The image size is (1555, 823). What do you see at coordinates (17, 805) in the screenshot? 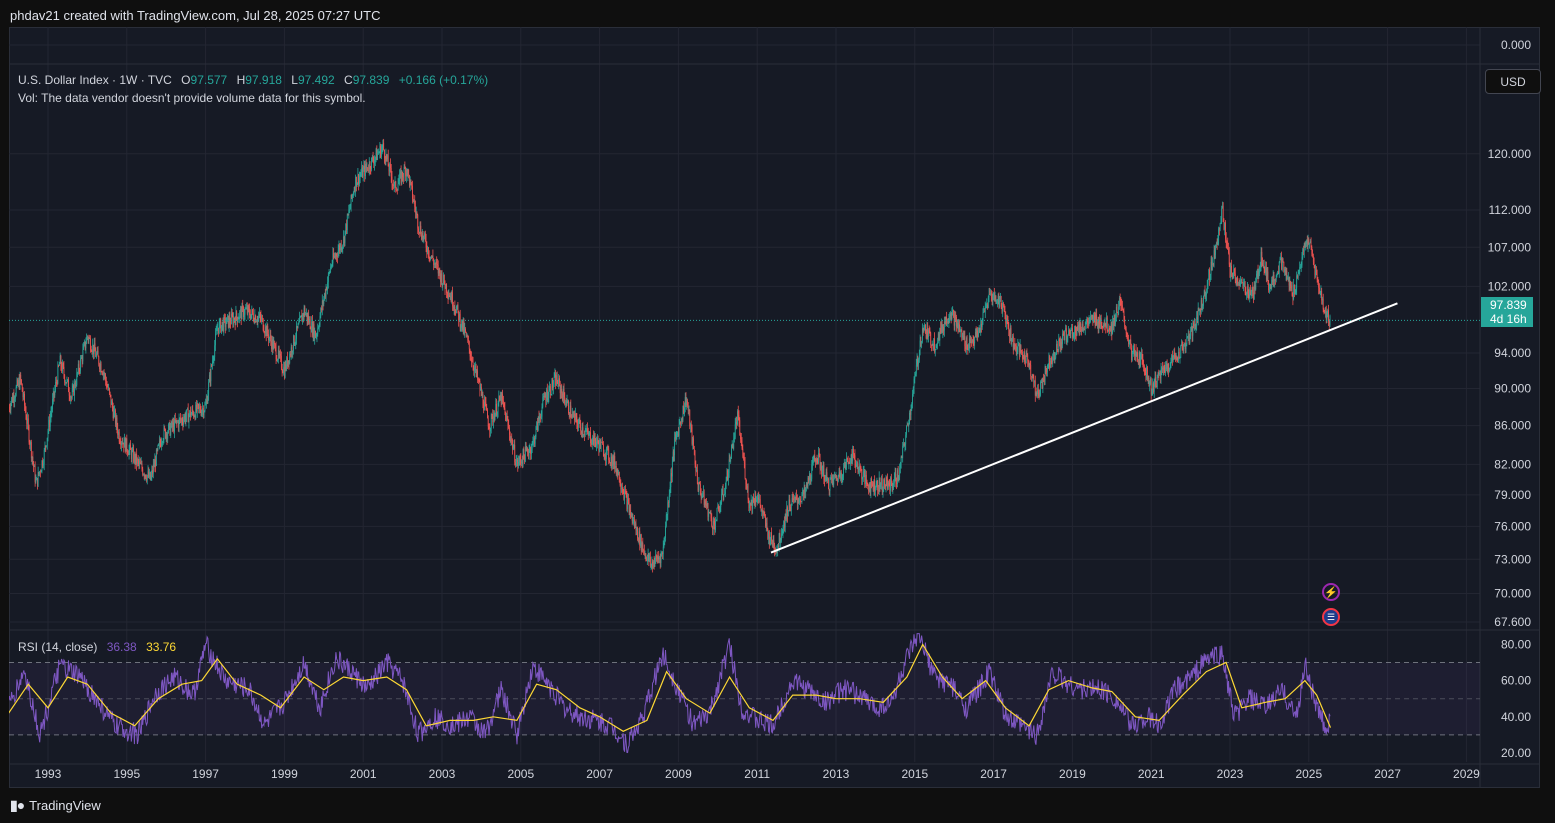
I see `tradingview-mark-icon: ▮●` at bounding box center [17, 805].